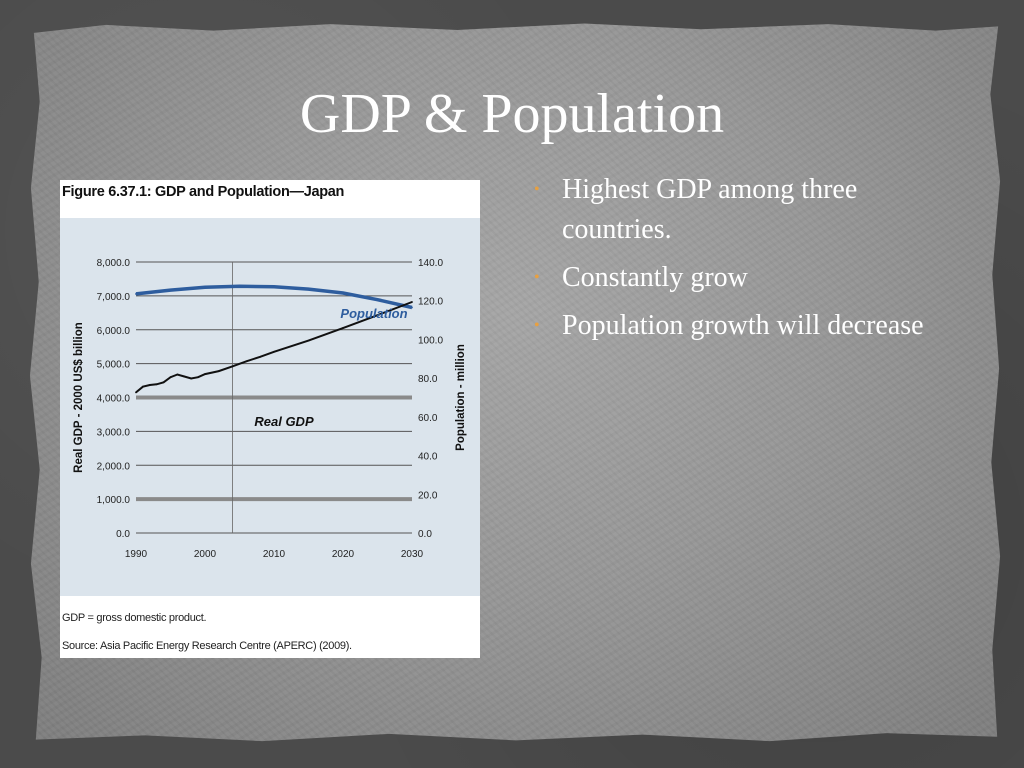 Image resolution: width=1024 pixels, height=768 pixels. What do you see at coordinates (284, 421) in the screenshot?
I see `series-label-gdp: Real GDP` at bounding box center [284, 421].